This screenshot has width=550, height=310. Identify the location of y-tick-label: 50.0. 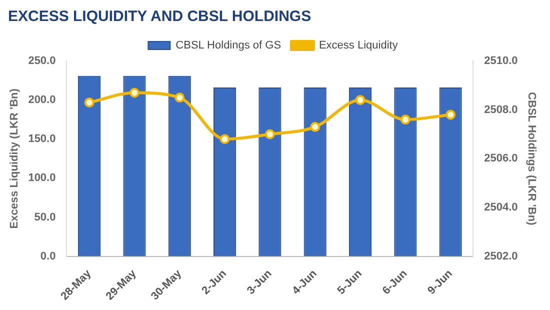
(45, 217).